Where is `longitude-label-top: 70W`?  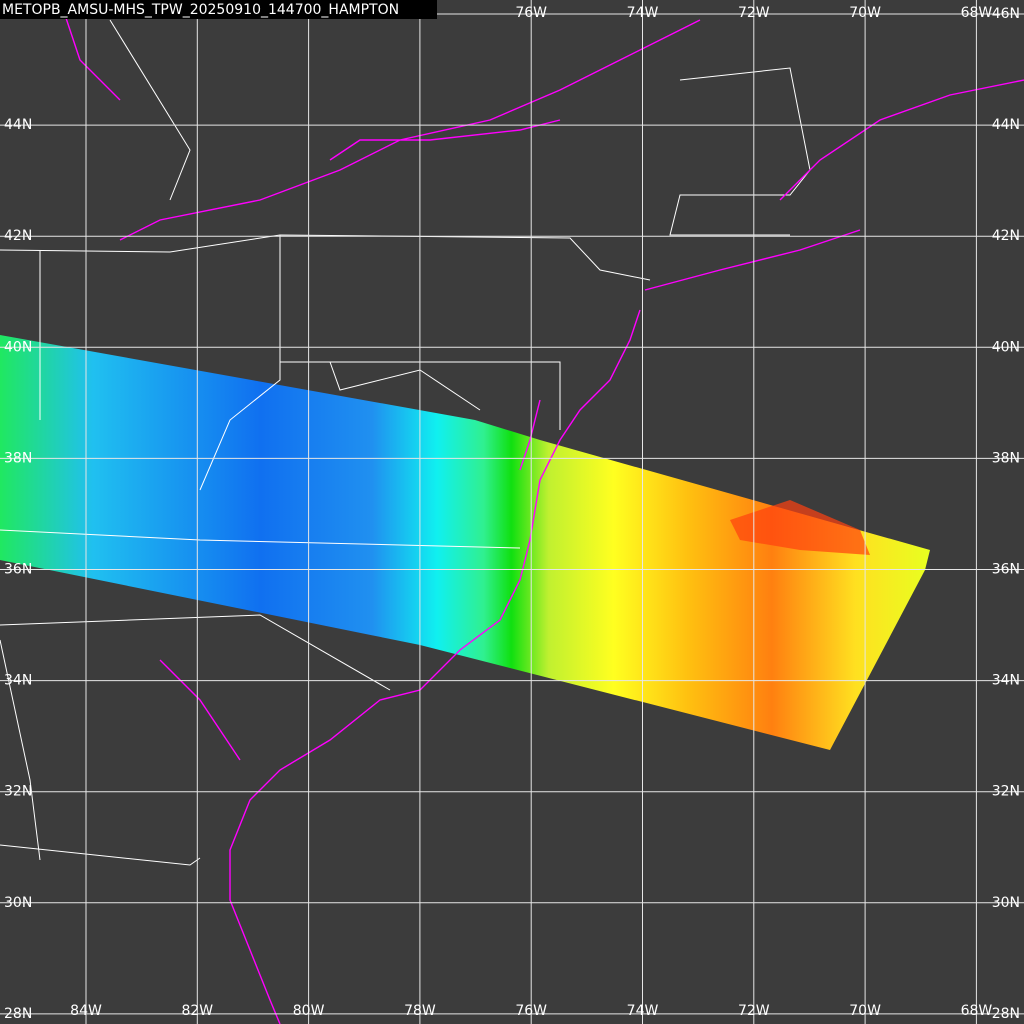 longitude-label-top: 70W is located at coordinates (865, 13).